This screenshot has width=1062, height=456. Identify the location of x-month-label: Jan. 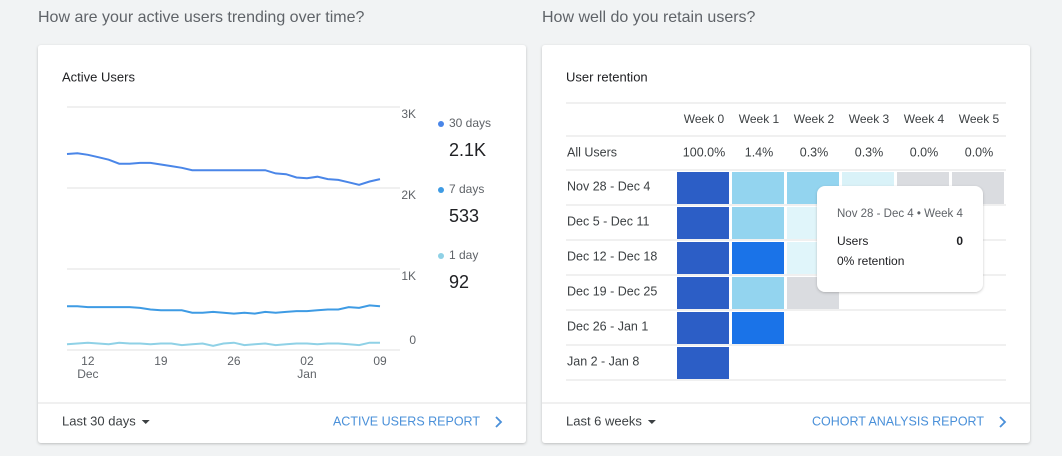
(306, 374).